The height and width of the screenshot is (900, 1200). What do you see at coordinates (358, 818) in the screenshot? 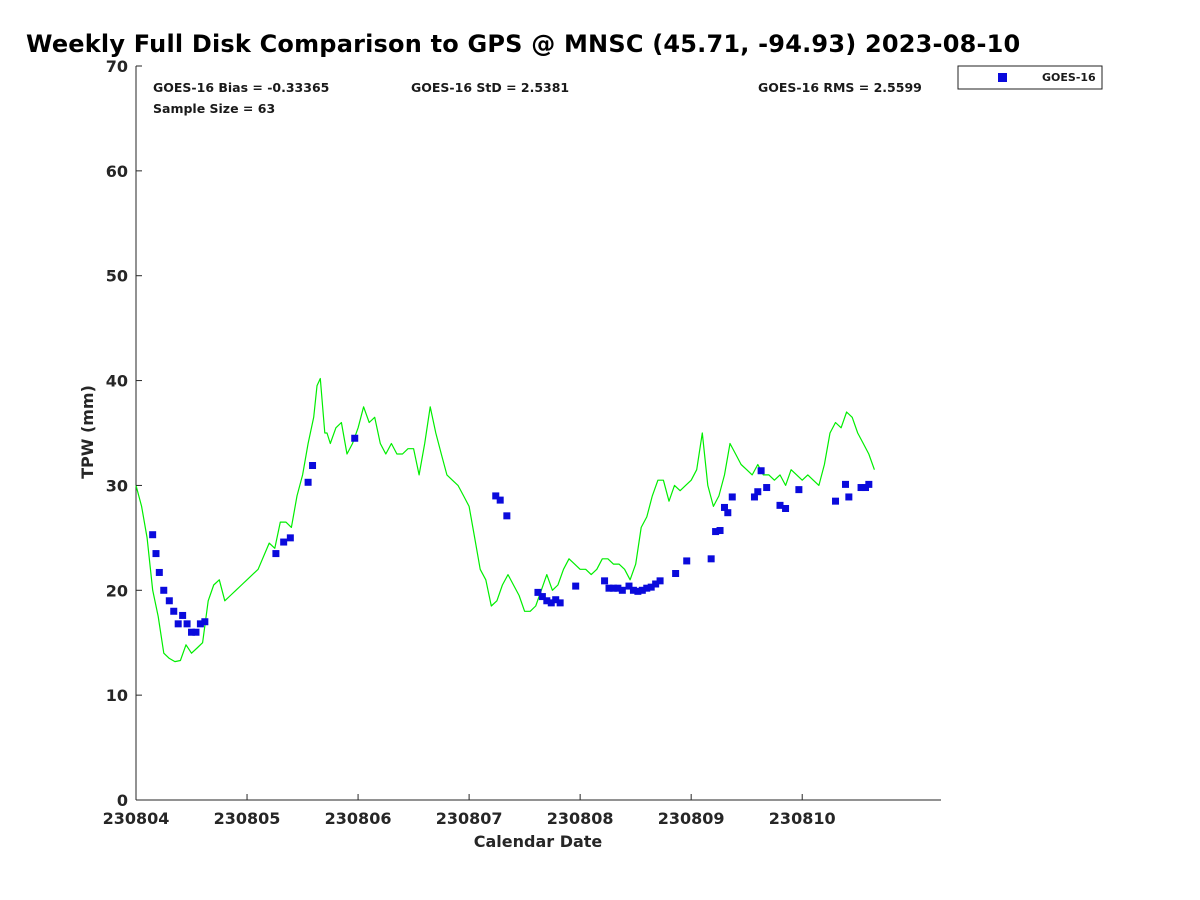
I see `x-tick-label: 230806` at bounding box center [358, 818].